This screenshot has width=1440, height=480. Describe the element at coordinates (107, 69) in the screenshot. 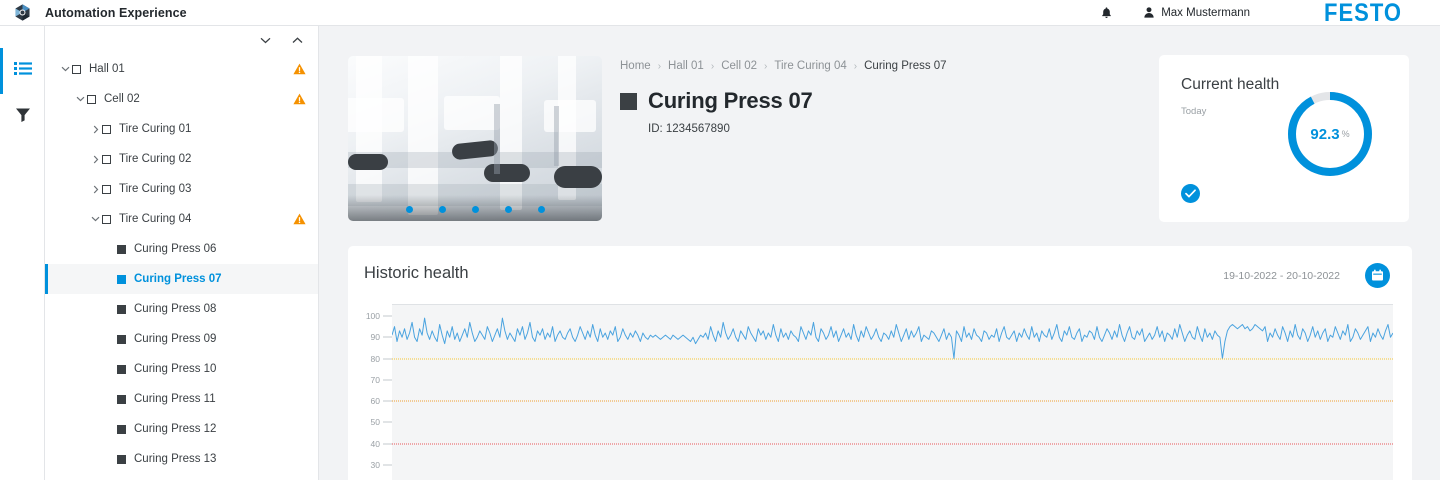

I see `tree-item-label: Hall 01` at that location.